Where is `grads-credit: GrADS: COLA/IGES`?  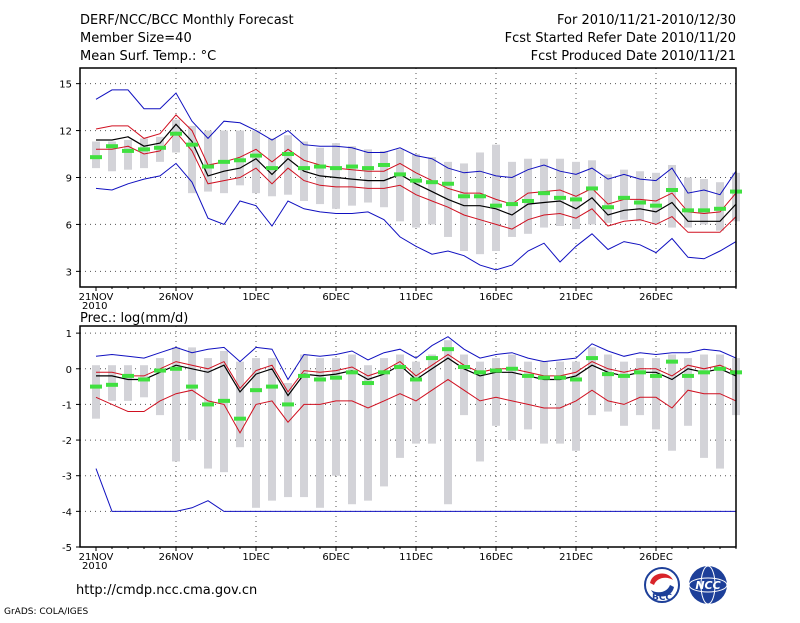 grads-credit: GrADS: COLA/IGES is located at coordinates (46, 612).